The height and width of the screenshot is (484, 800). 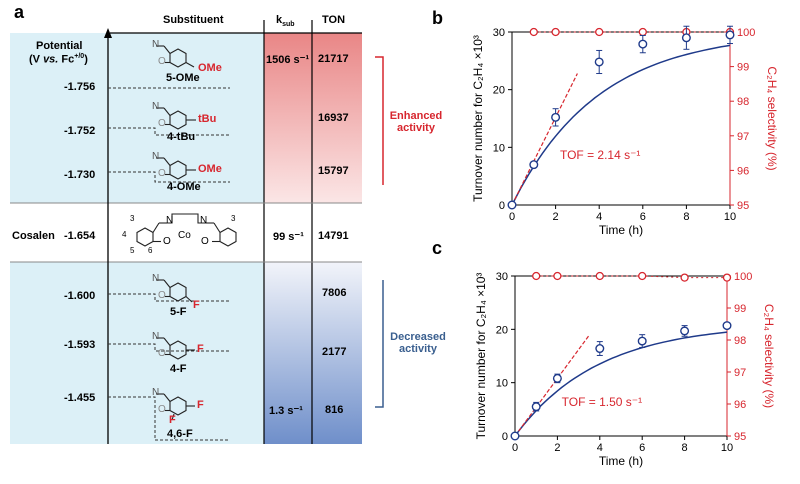 What do you see at coordinates (418, 337) in the screenshot?
I see `decreased-line-1: Decreased` at bounding box center [418, 337].